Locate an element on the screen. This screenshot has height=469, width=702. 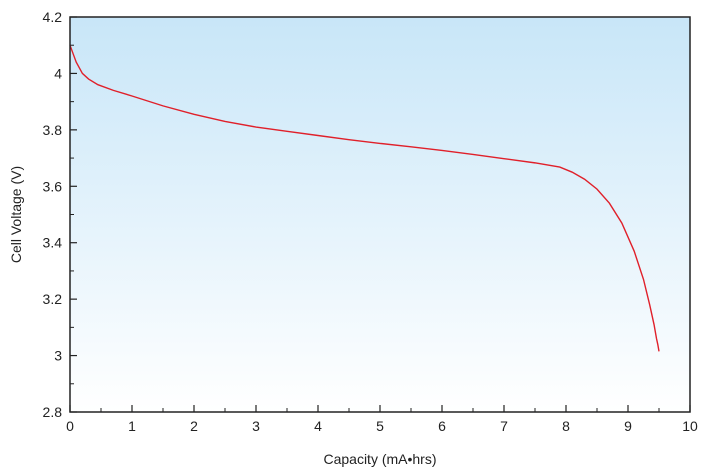
y-tick-label: 3 is located at coordinates (58, 356).